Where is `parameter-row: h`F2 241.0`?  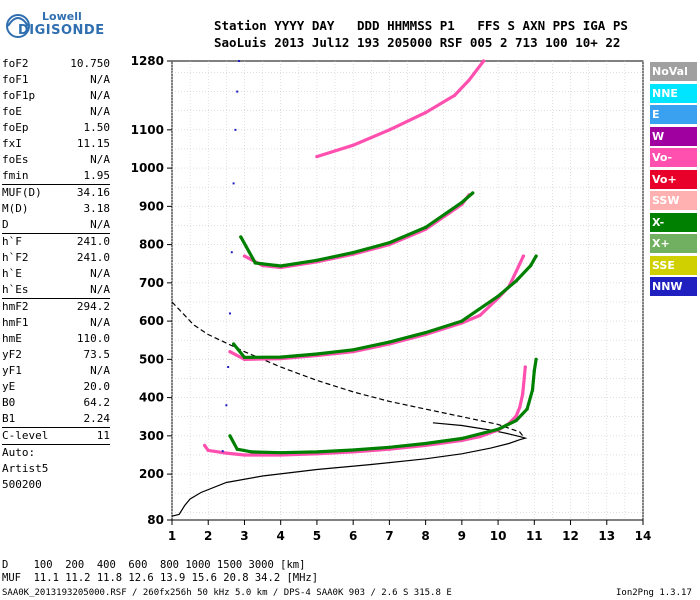 parameter-row: h`F2 241.0 is located at coordinates (56, 258).